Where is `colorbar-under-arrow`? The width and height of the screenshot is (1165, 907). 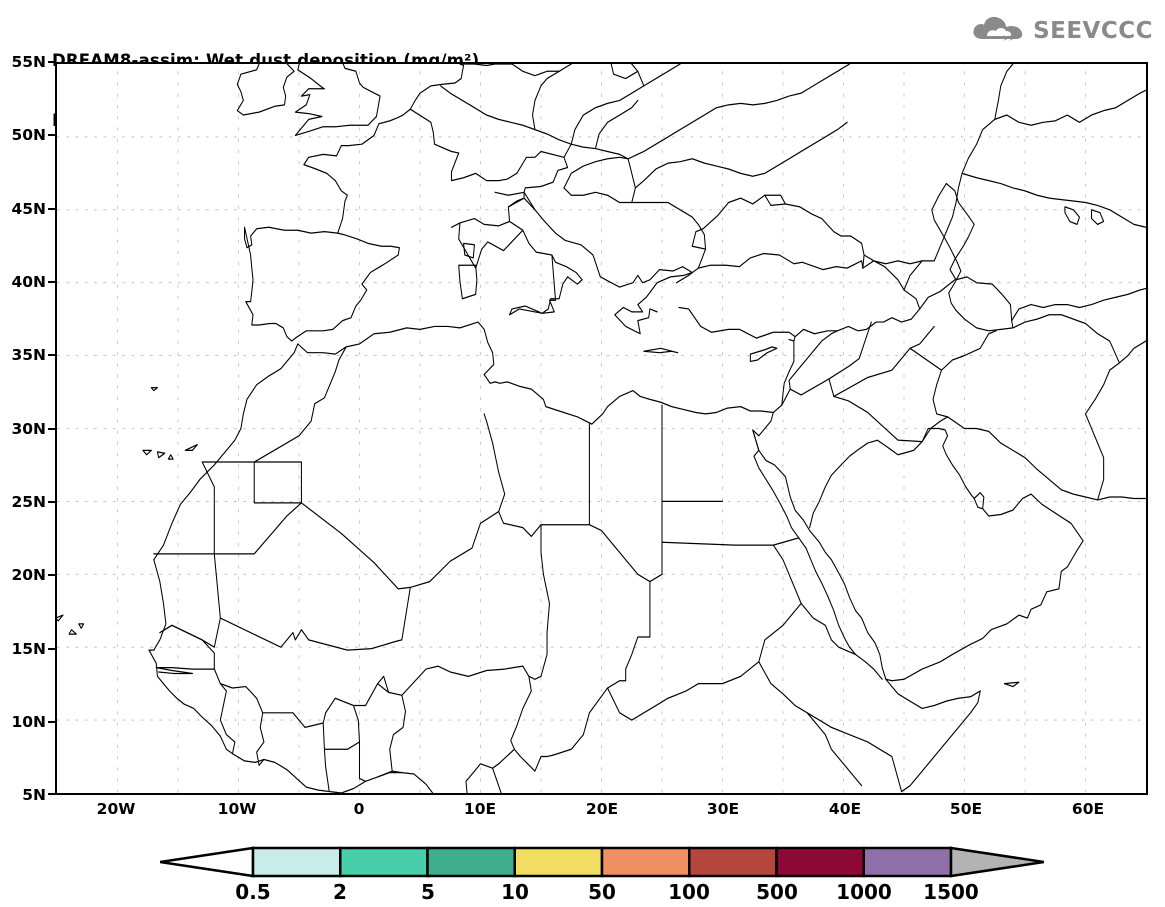 colorbar-under-arrow is located at coordinates (207, 862).